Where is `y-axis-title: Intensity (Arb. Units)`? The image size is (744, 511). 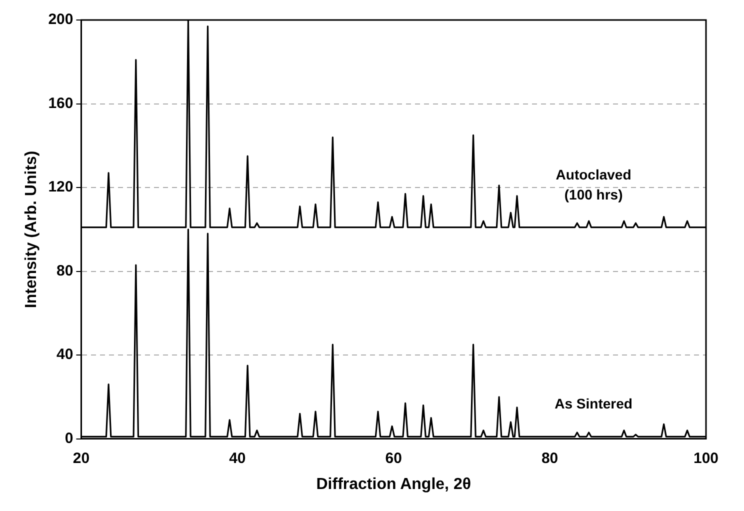 y-axis-title: Intensity (Arb. Units) is located at coordinates (31, 229).